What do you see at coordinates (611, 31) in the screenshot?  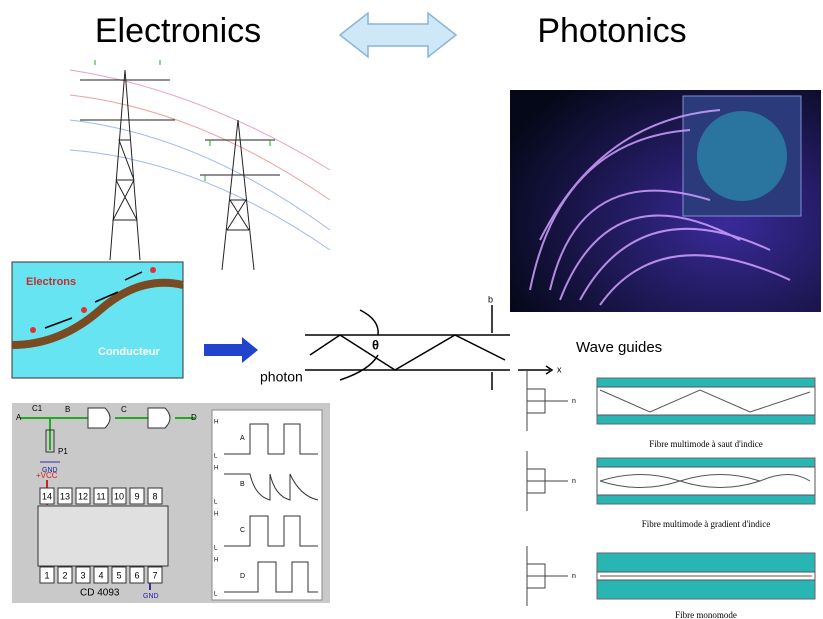 I see `right-title: Photonics` at bounding box center [611, 31].